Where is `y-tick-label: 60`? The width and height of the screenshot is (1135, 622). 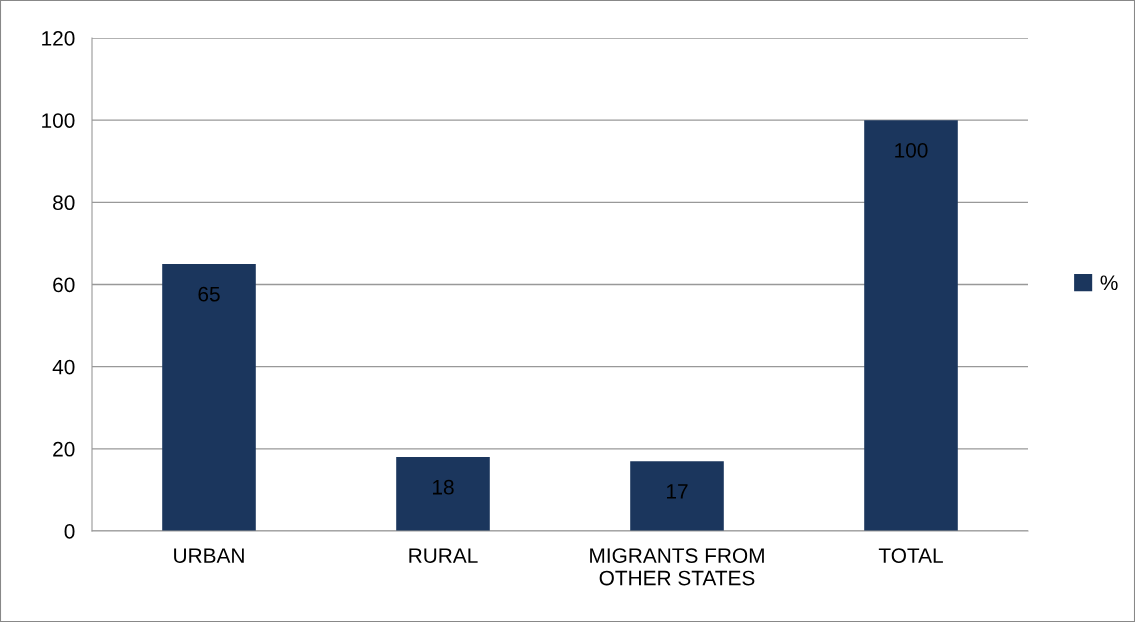 y-tick-label: 60 is located at coordinates (64, 285).